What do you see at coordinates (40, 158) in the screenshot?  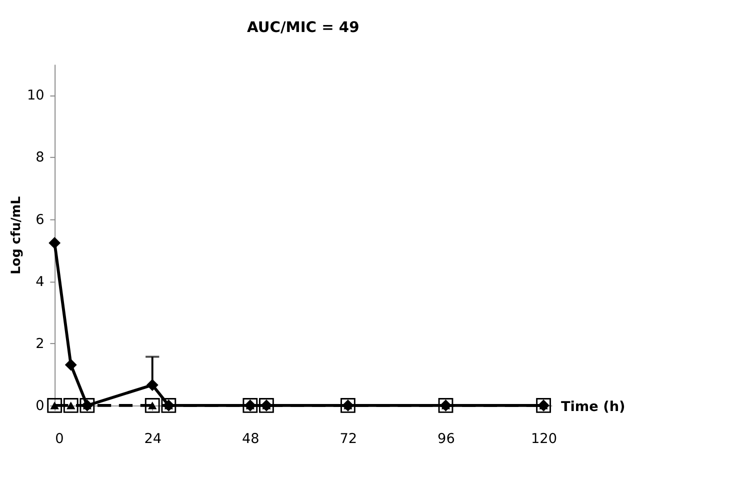 I see `y-tick-label: 8` at bounding box center [40, 158].